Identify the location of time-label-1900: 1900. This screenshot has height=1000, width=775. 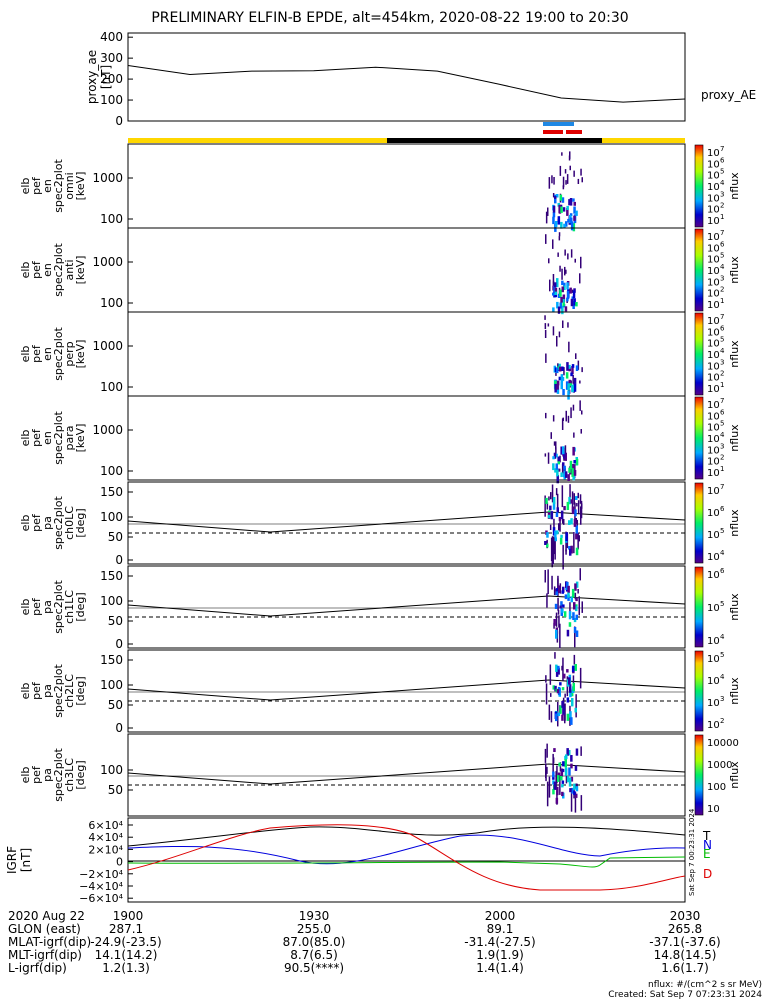
(128, 916).